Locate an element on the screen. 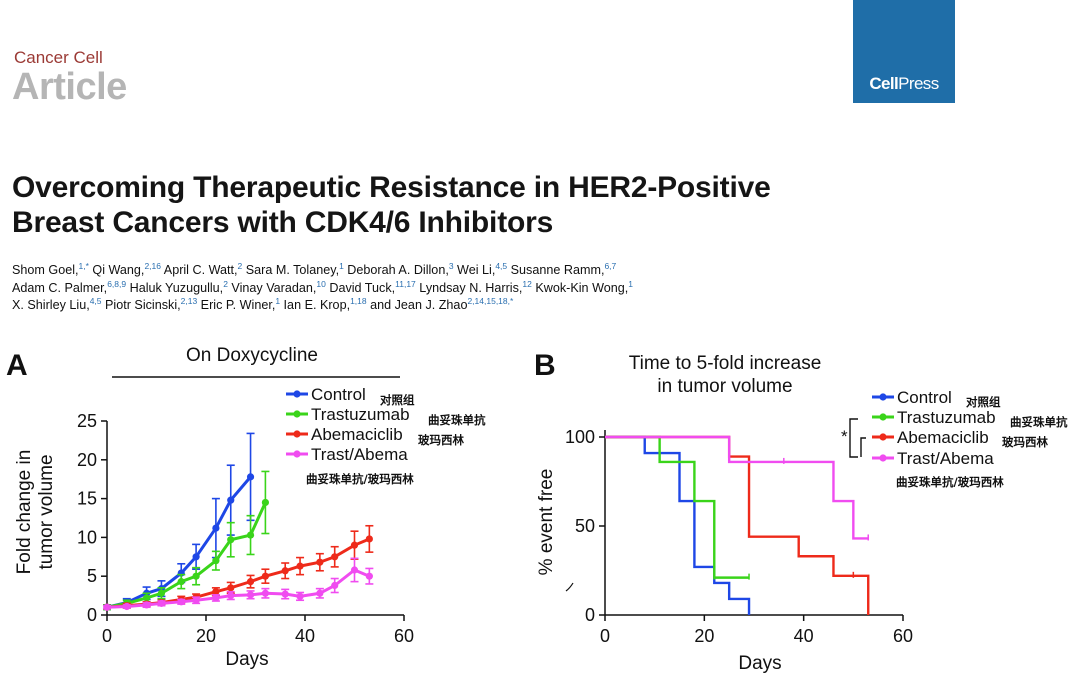 This screenshot has width=1080, height=687. km-curve-control is located at coordinates (678, 525).